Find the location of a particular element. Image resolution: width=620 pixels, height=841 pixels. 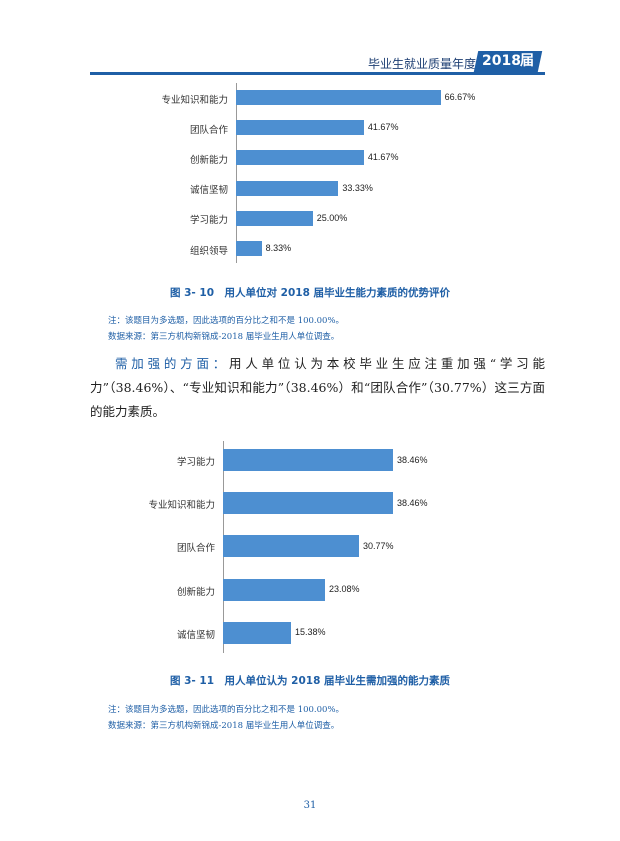

bar-value-label: 25.00% is located at coordinates (332, 217).